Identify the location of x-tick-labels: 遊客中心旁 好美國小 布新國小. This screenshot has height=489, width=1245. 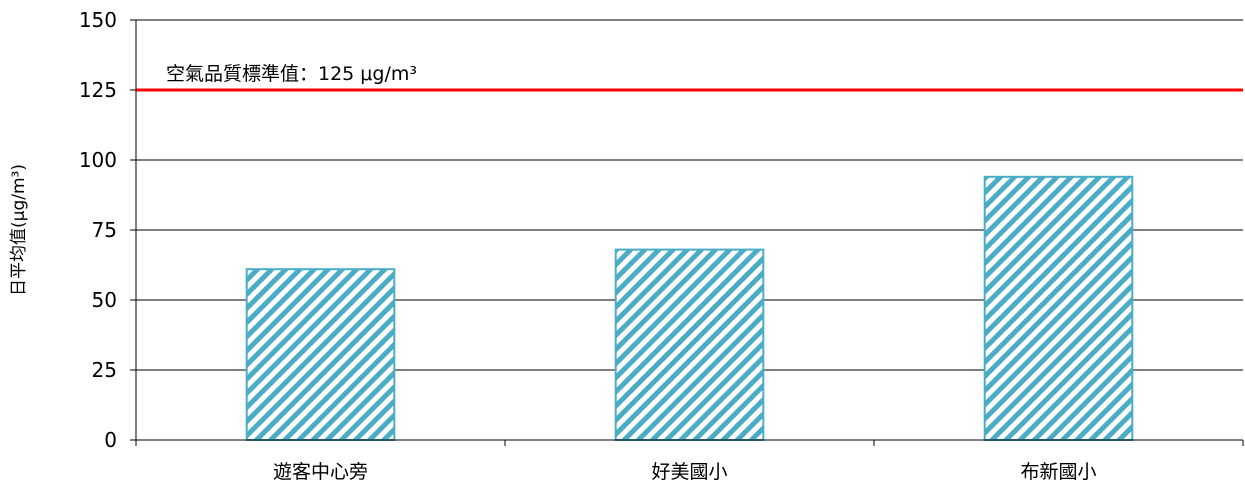
(685, 472).